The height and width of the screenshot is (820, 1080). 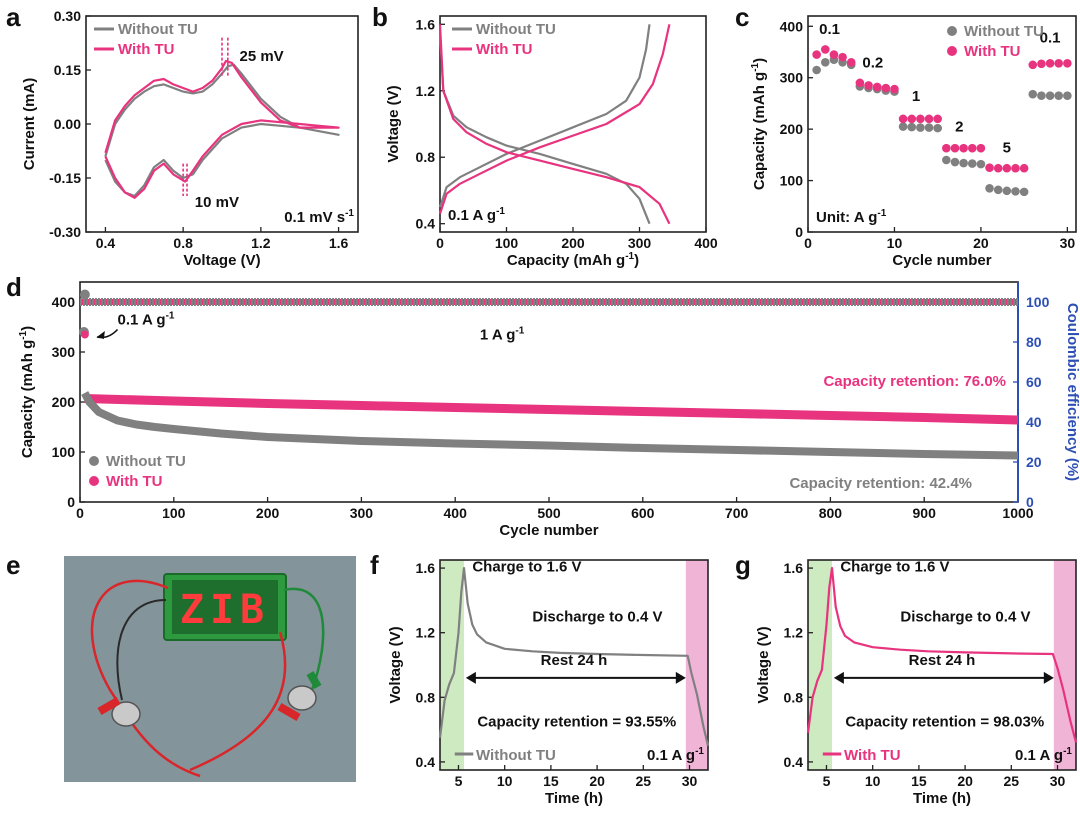 What do you see at coordinates (268, 513) in the screenshot?
I see `d-xtick-label: 200` at bounding box center [268, 513].